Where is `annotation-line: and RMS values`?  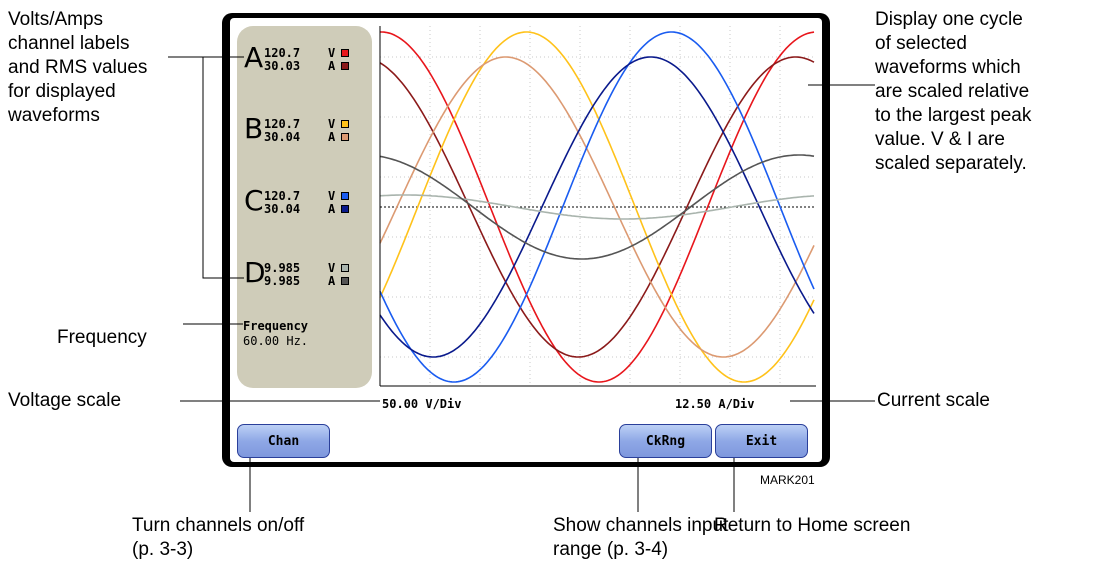 annotation-line: and RMS values is located at coordinates (78, 67).